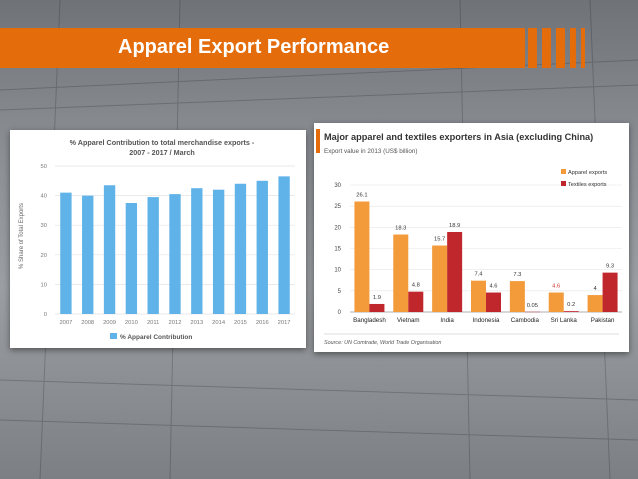  What do you see at coordinates (400, 229) in the screenshot?
I see `chart2-value-label: 18.3` at bounding box center [400, 229].